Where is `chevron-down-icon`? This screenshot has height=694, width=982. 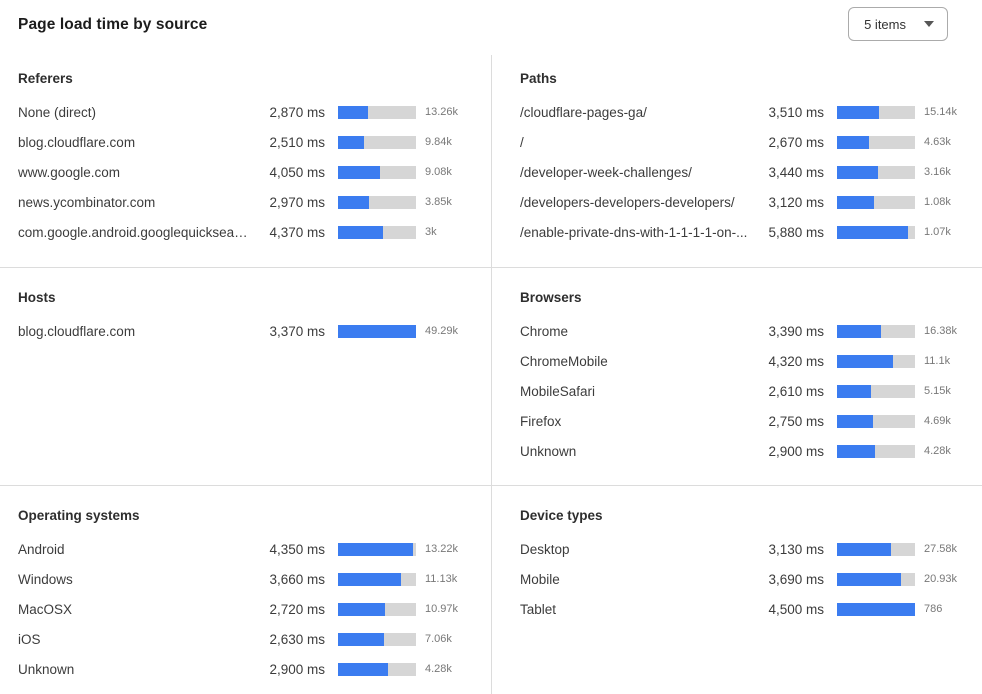
chevron-down-icon is located at coordinates (929, 24).